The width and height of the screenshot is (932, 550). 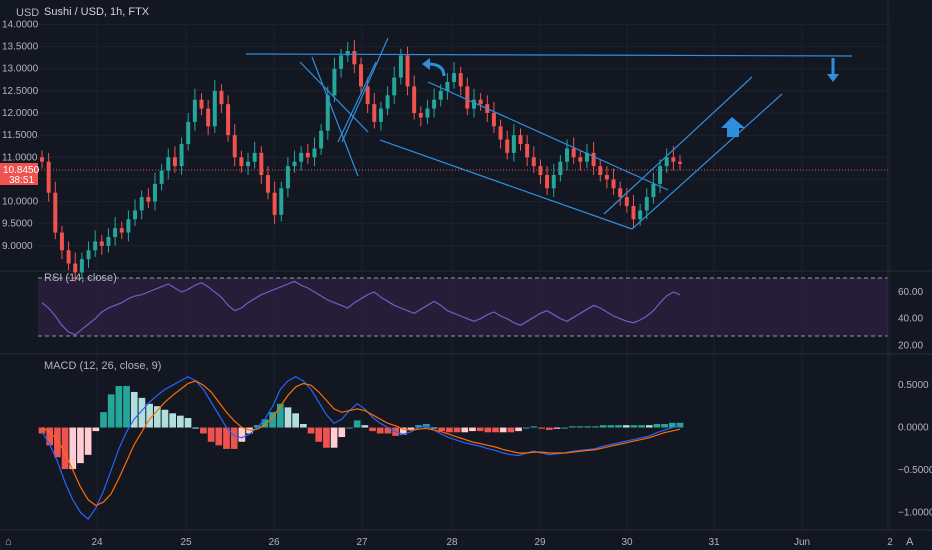 I want to click on wedge-line-d, so click(x=357, y=102).